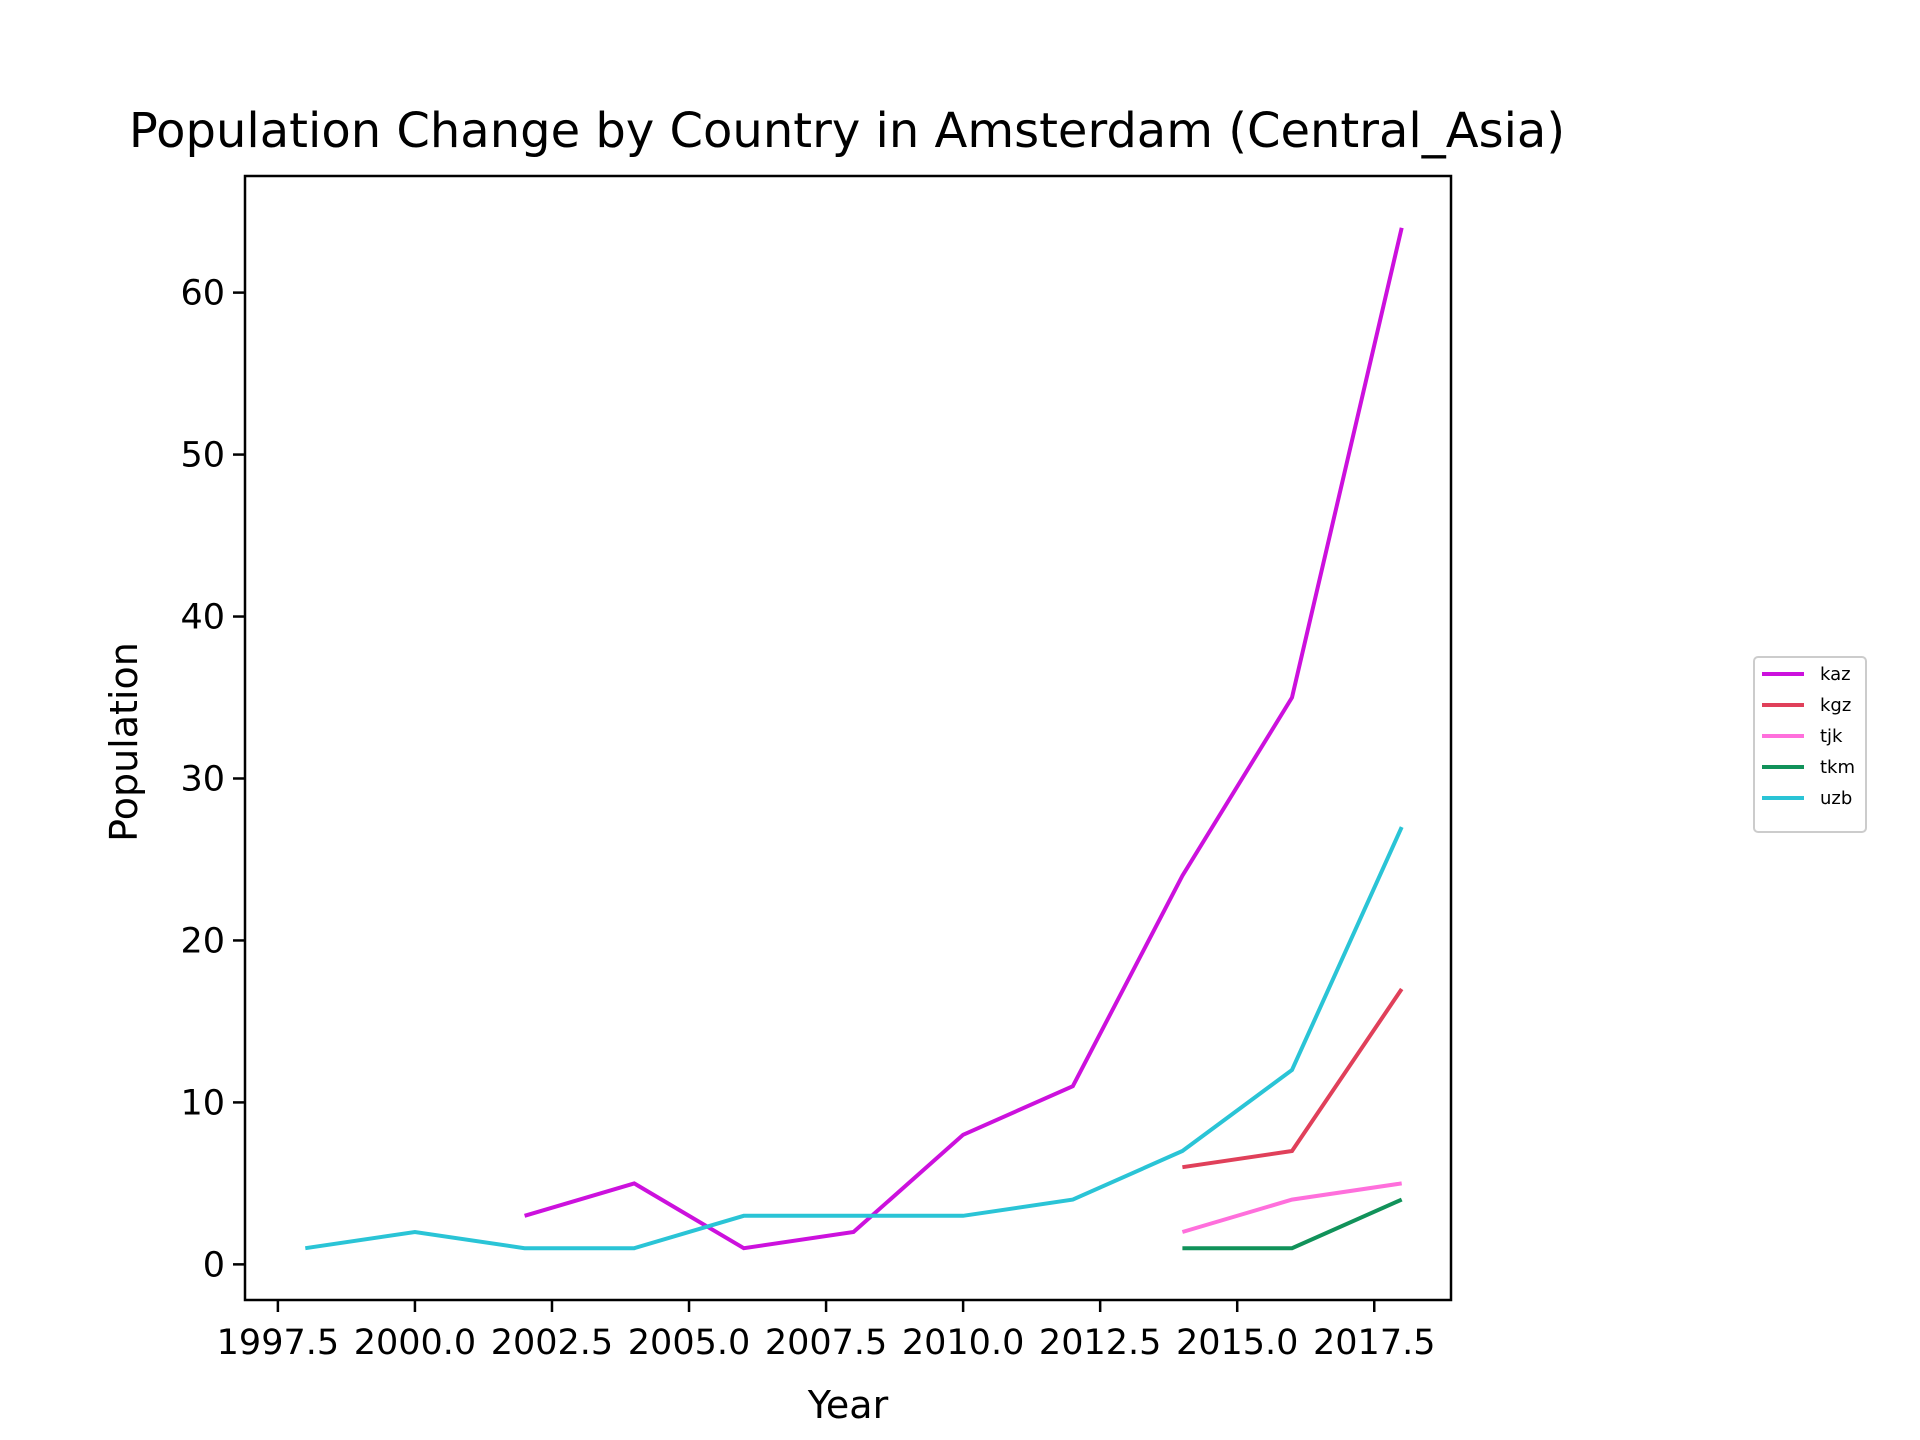  Describe the element at coordinates (202, 1103) in the screenshot. I see `y-tick-label: 10` at that location.